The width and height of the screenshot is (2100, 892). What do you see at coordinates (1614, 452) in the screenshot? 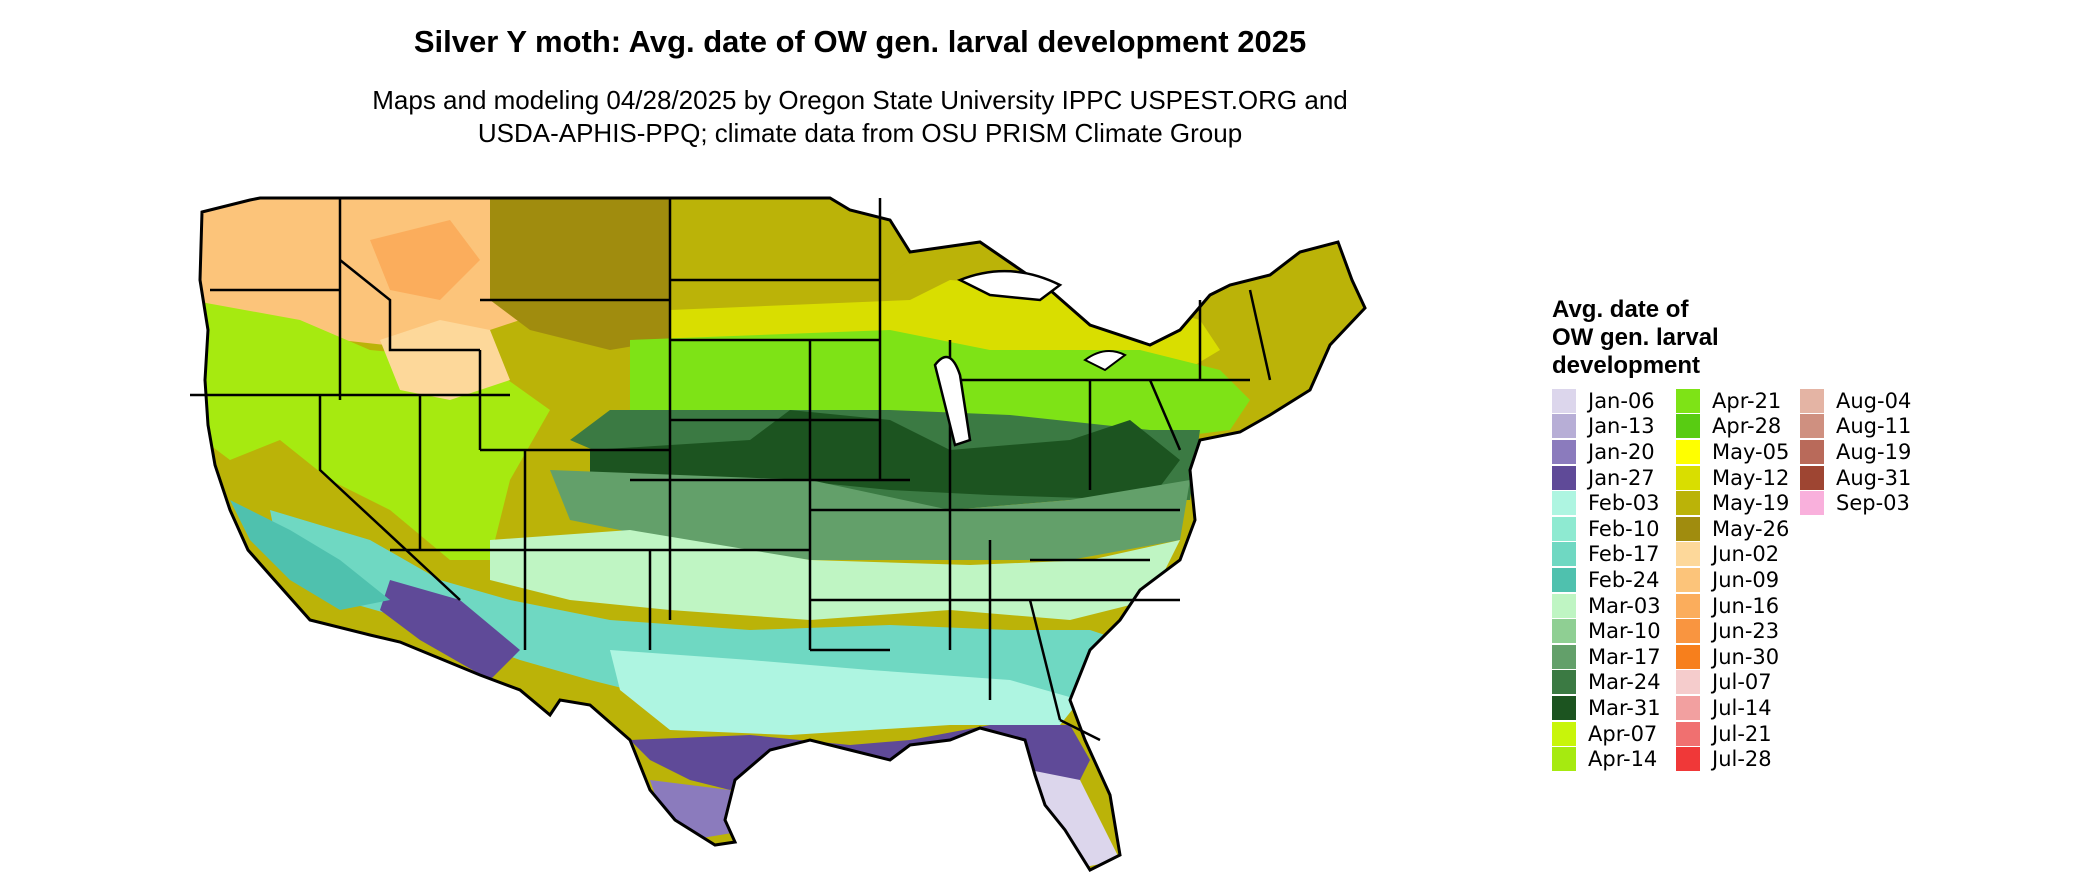
I see `legend-item: Jan-20` at bounding box center [1614, 452].